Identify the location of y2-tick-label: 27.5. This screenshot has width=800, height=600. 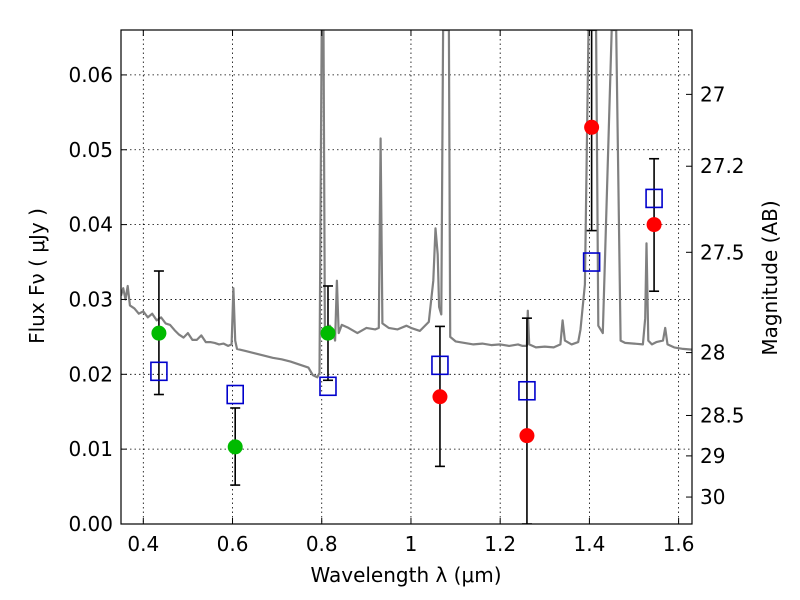
(722, 252).